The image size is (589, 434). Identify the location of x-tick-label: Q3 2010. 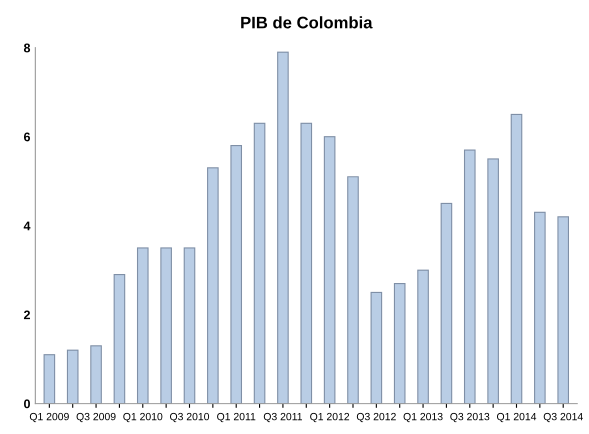
(190, 417).